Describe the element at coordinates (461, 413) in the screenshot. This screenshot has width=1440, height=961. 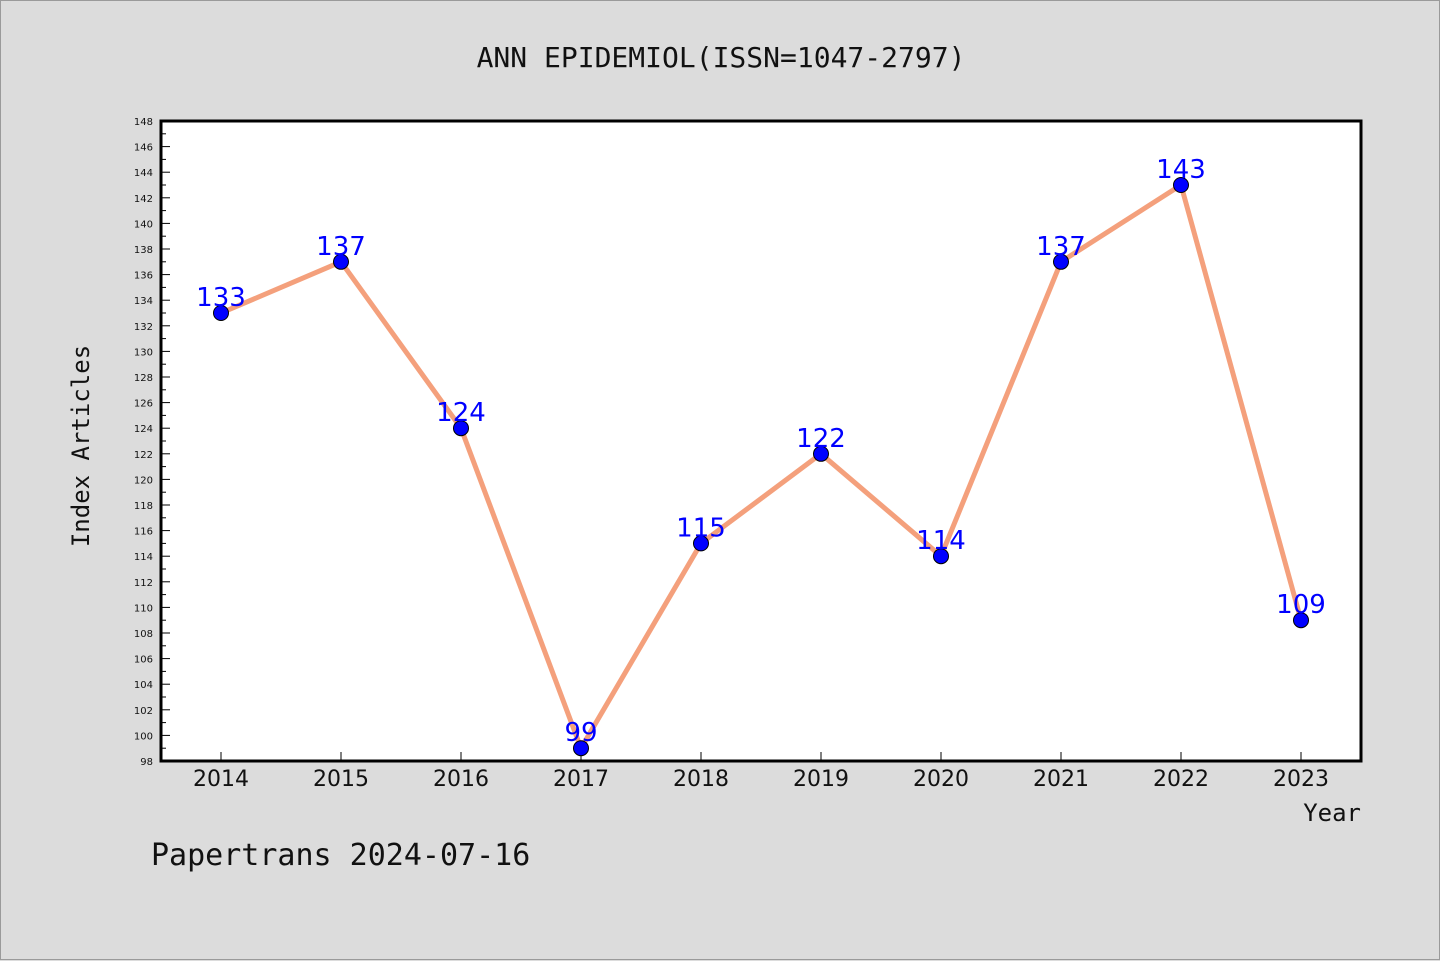
I see `data-label: 124` at that location.